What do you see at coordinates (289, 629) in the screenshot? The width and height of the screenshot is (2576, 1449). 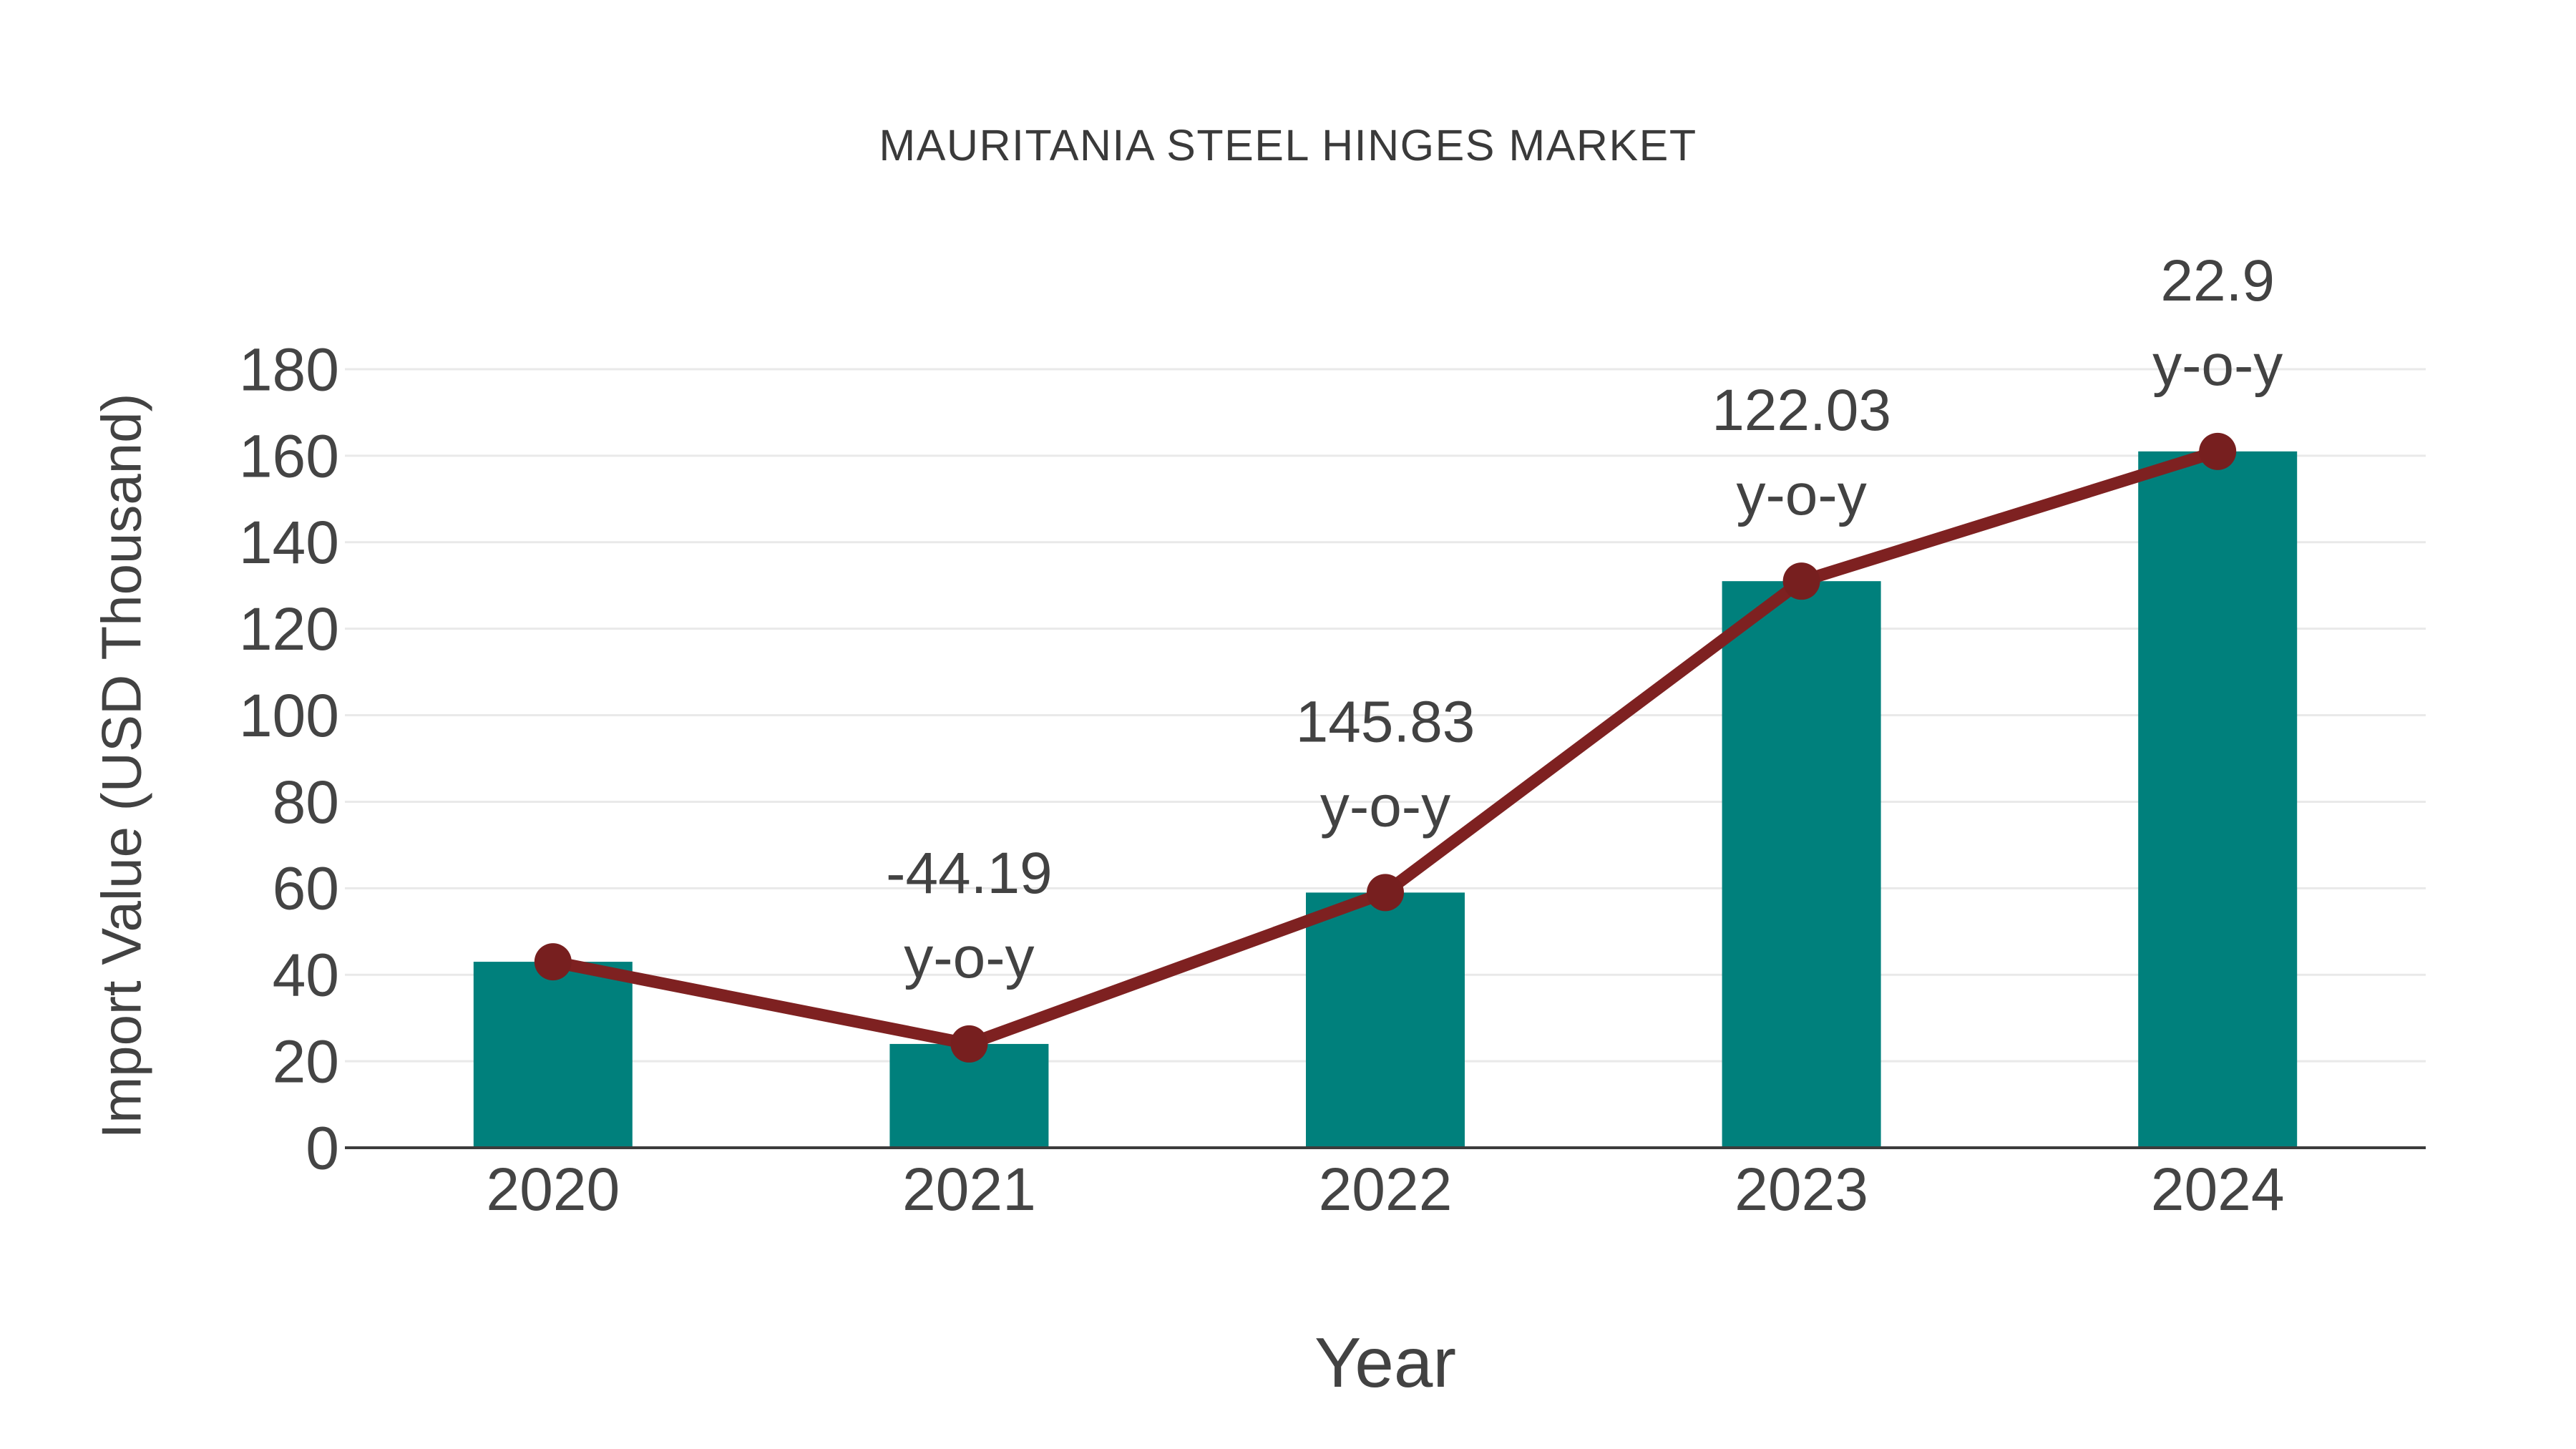 I see `y-tick-label-120: 120` at bounding box center [289, 629].